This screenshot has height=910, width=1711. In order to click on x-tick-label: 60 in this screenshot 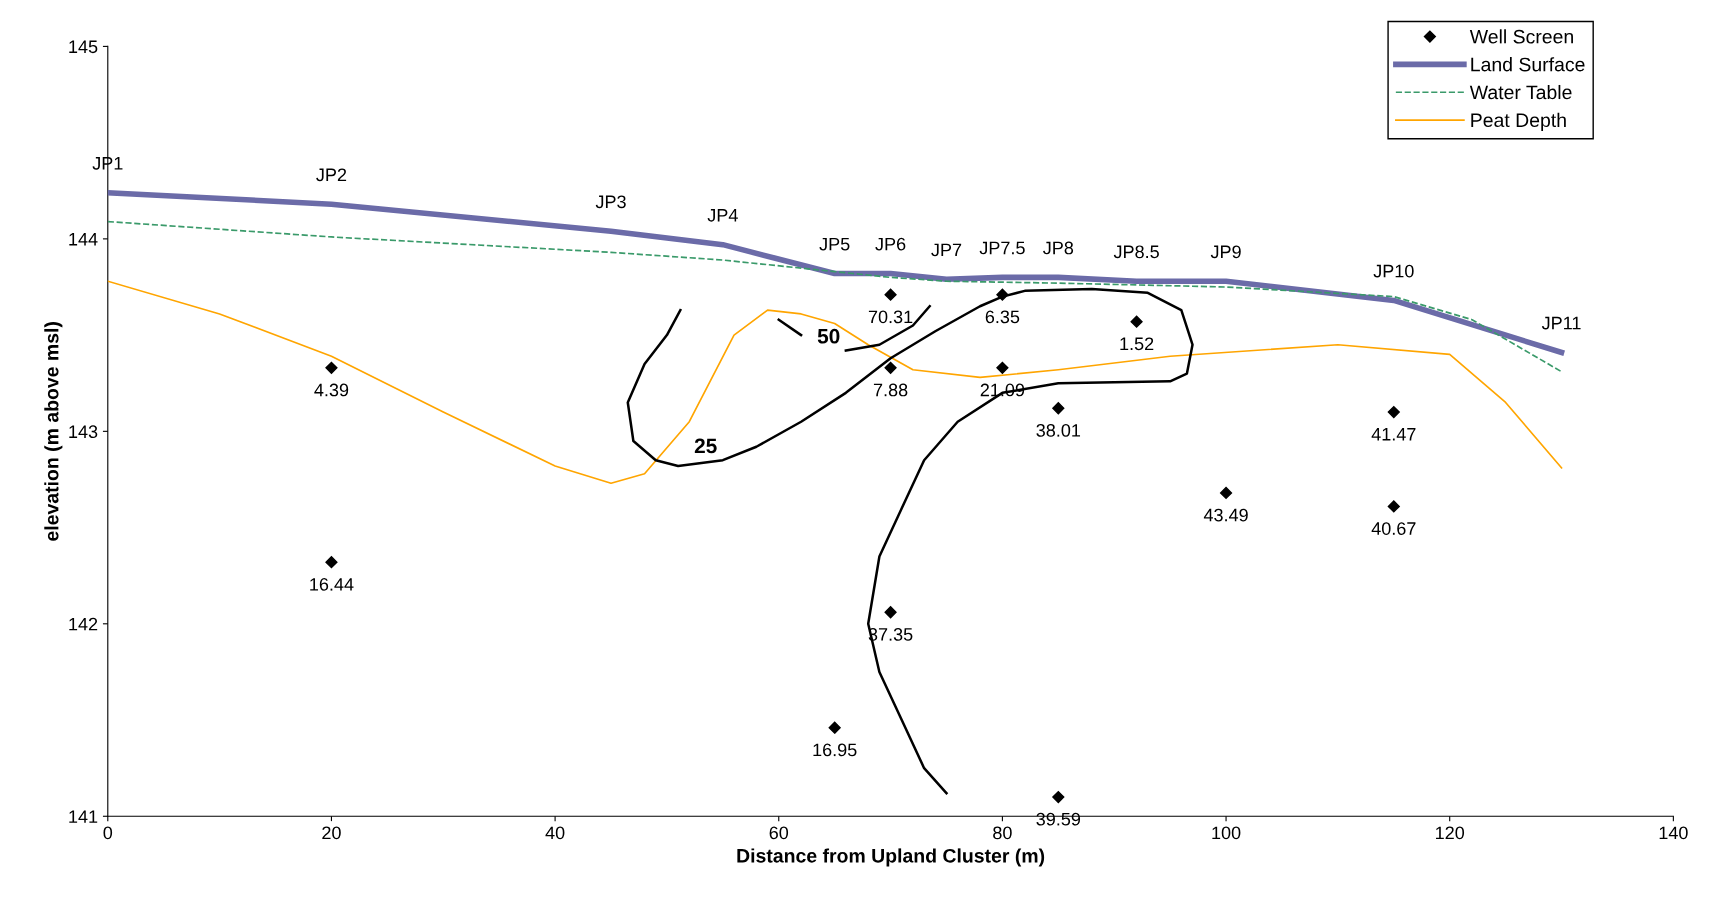, I will do `click(779, 833)`.